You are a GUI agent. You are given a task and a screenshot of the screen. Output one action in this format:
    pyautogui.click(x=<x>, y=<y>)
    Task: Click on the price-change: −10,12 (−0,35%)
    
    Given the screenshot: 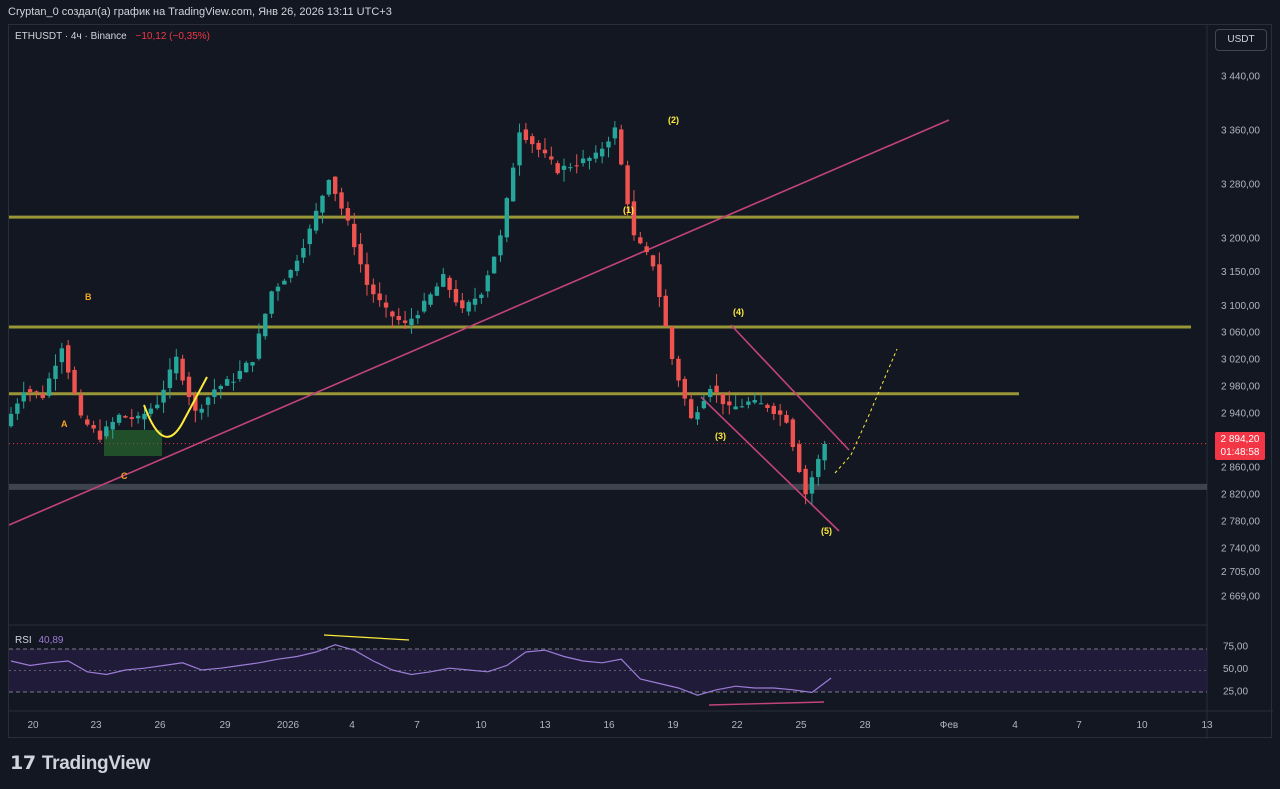 What is the action you would take?
    pyautogui.click(x=173, y=36)
    